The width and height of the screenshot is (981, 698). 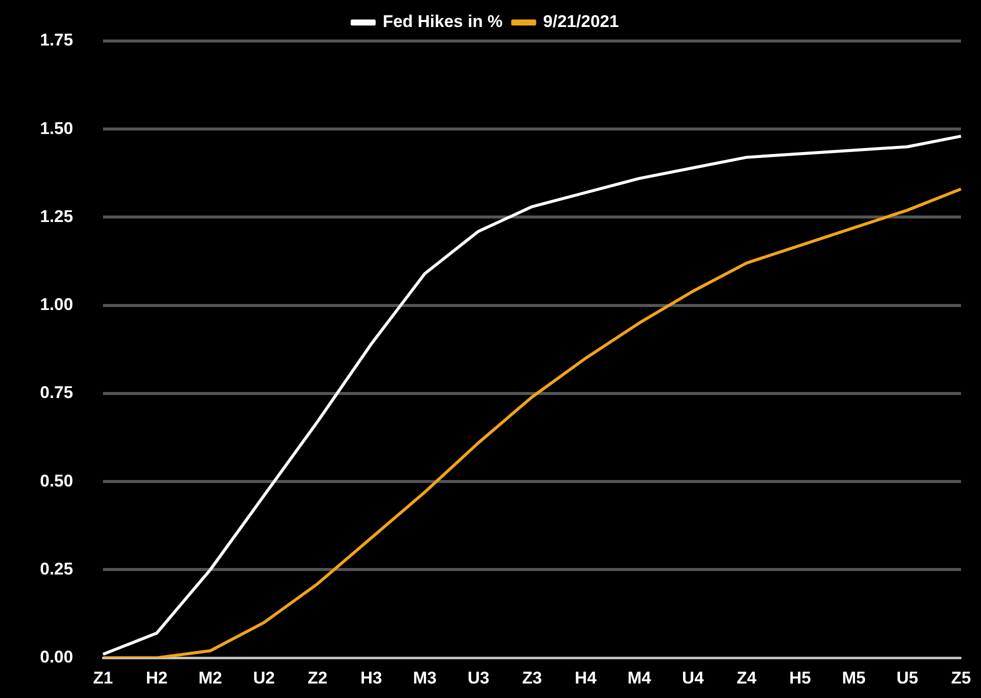 I want to click on x-tick-label: H2, so click(x=157, y=678).